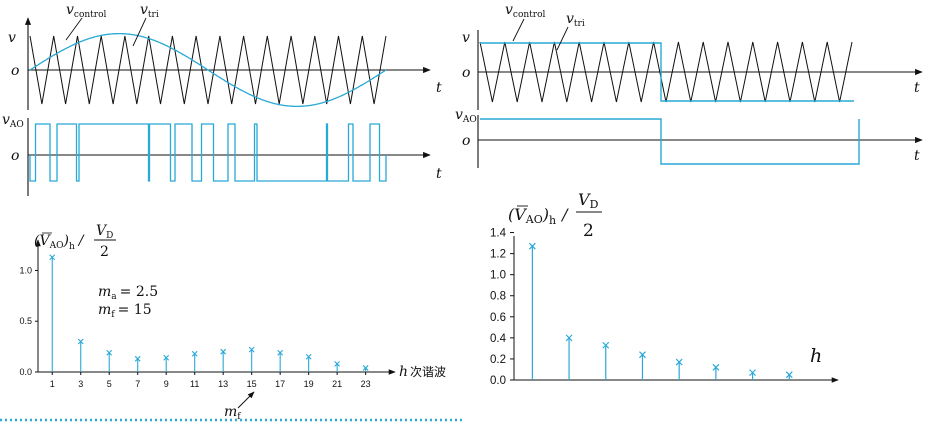  Describe the element at coordinates (137, 384) in the screenshot. I see `spectrum-a-xtick-label: 7` at that location.